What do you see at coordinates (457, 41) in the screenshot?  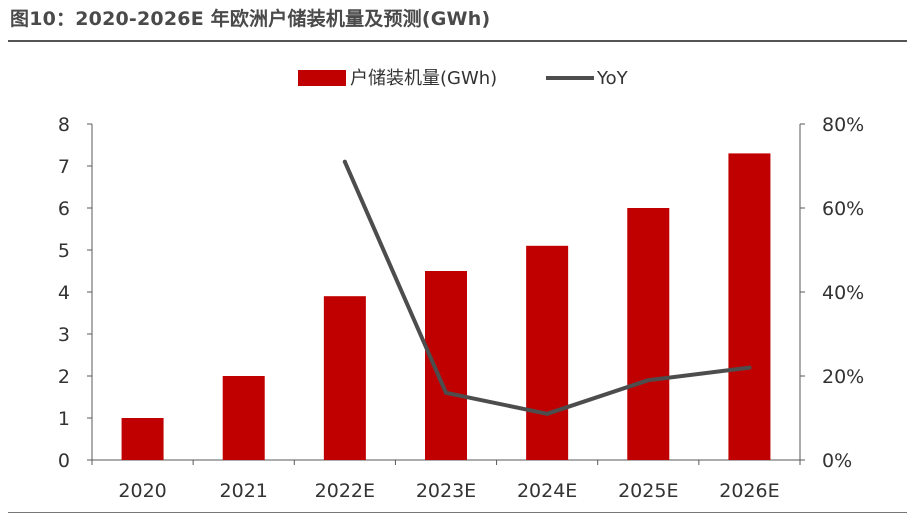 I see `title-rule` at bounding box center [457, 41].